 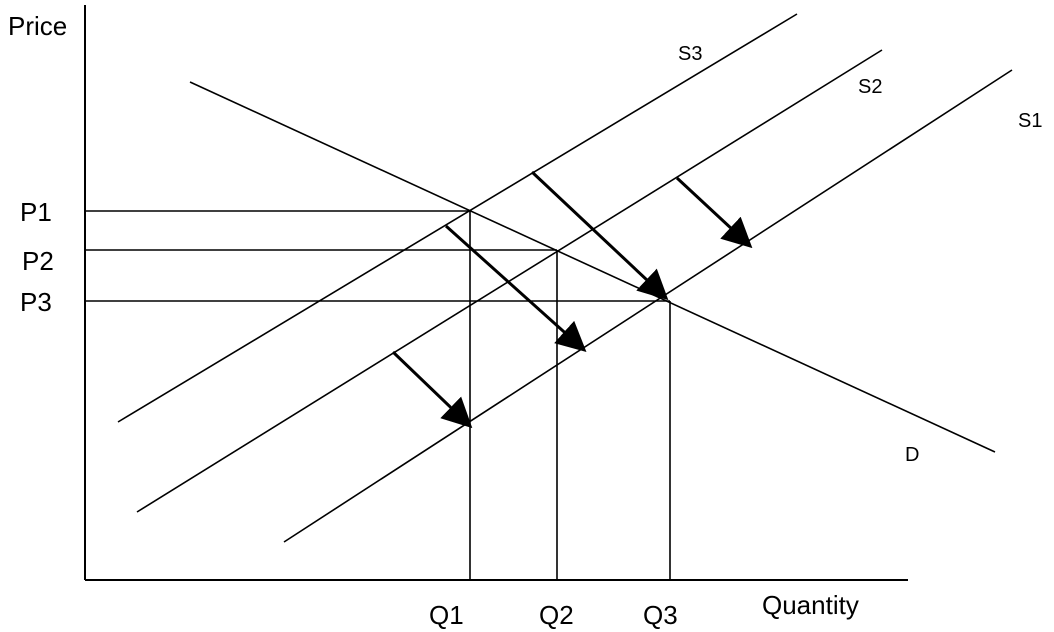 What do you see at coordinates (690, 54) in the screenshot?
I see `supply-label-s3: S3` at bounding box center [690, 54].